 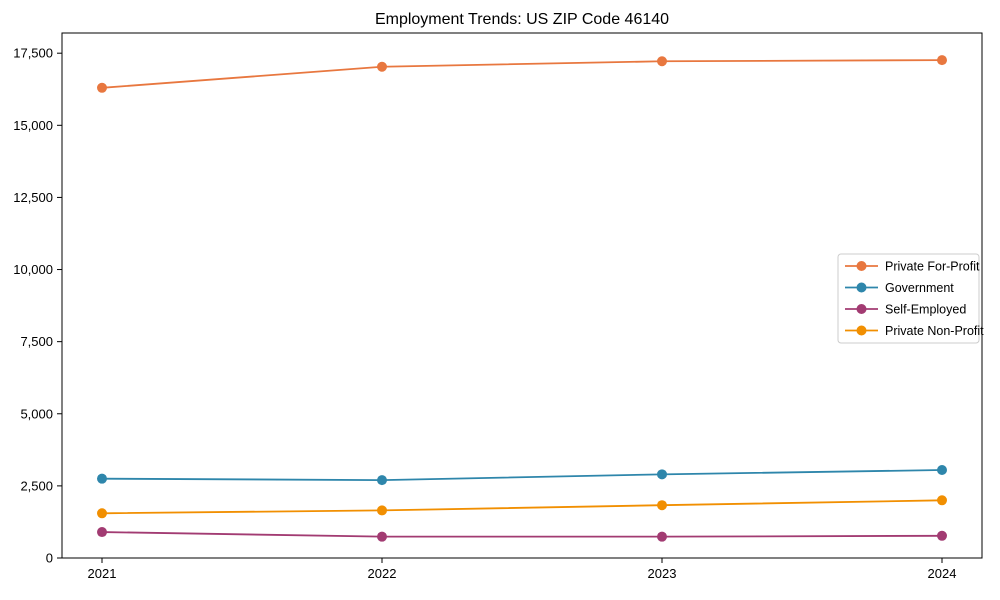 I want to click on series-line-self-employed, so click(x=522, y=534).